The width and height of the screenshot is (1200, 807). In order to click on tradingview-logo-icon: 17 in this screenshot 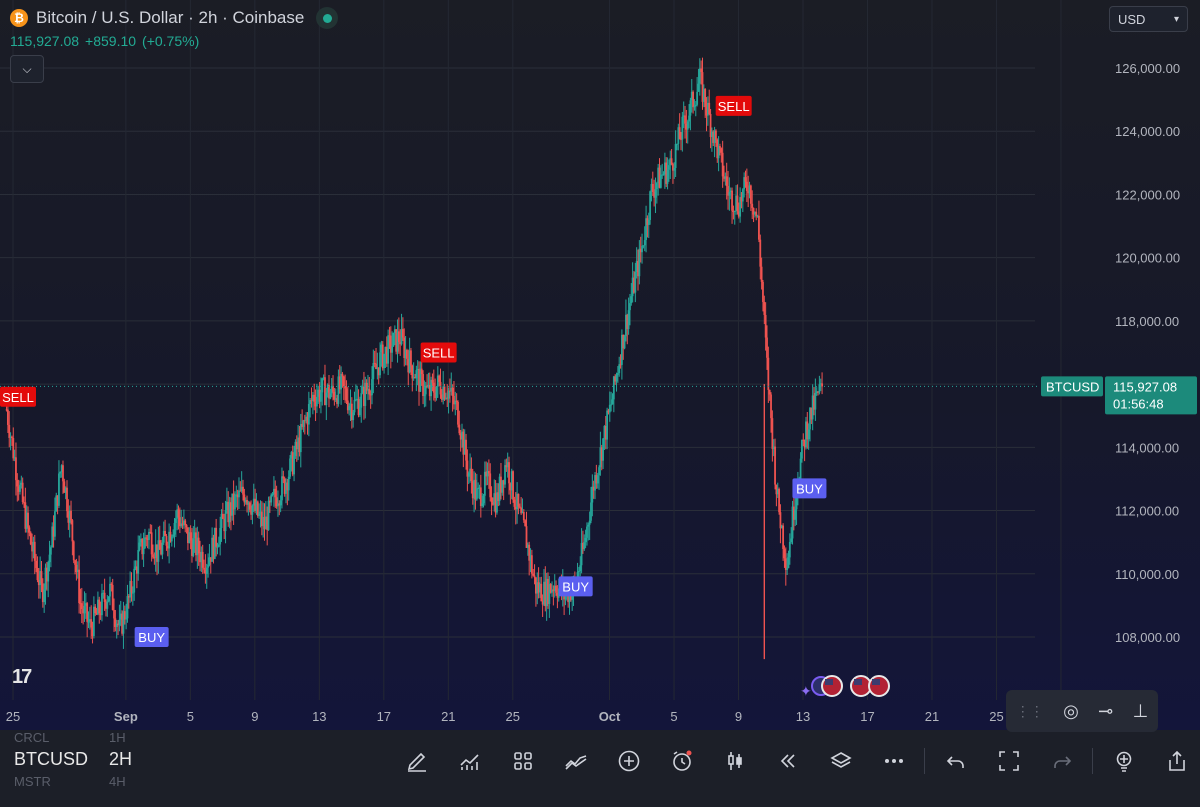, I will do `click(22, 677)`.